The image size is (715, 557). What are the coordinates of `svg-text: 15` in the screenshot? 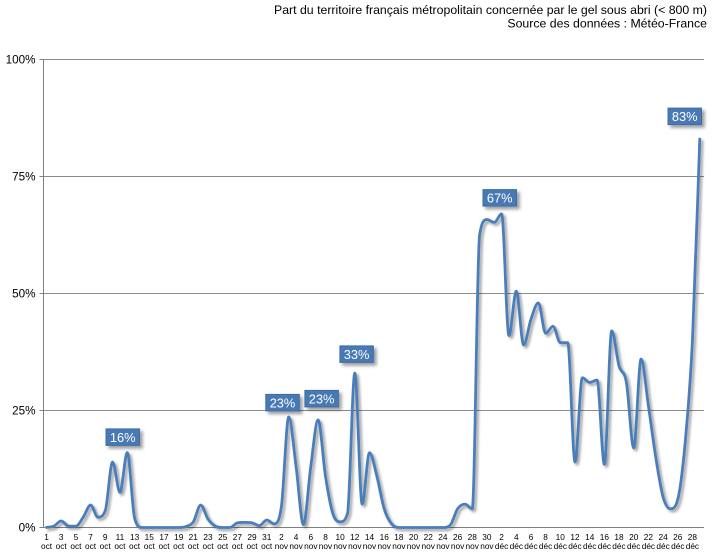 It's located at (150, 537).